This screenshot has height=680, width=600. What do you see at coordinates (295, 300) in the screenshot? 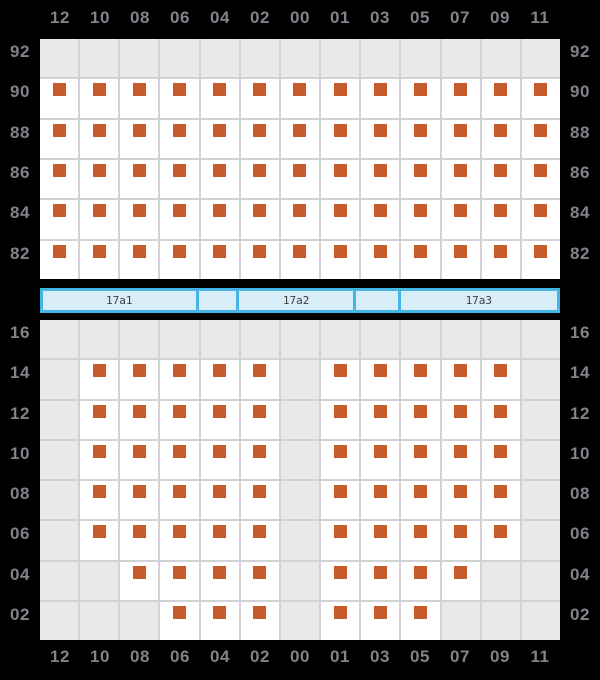
I see `section-segment: 17a2` at bounding box center [295, 300].